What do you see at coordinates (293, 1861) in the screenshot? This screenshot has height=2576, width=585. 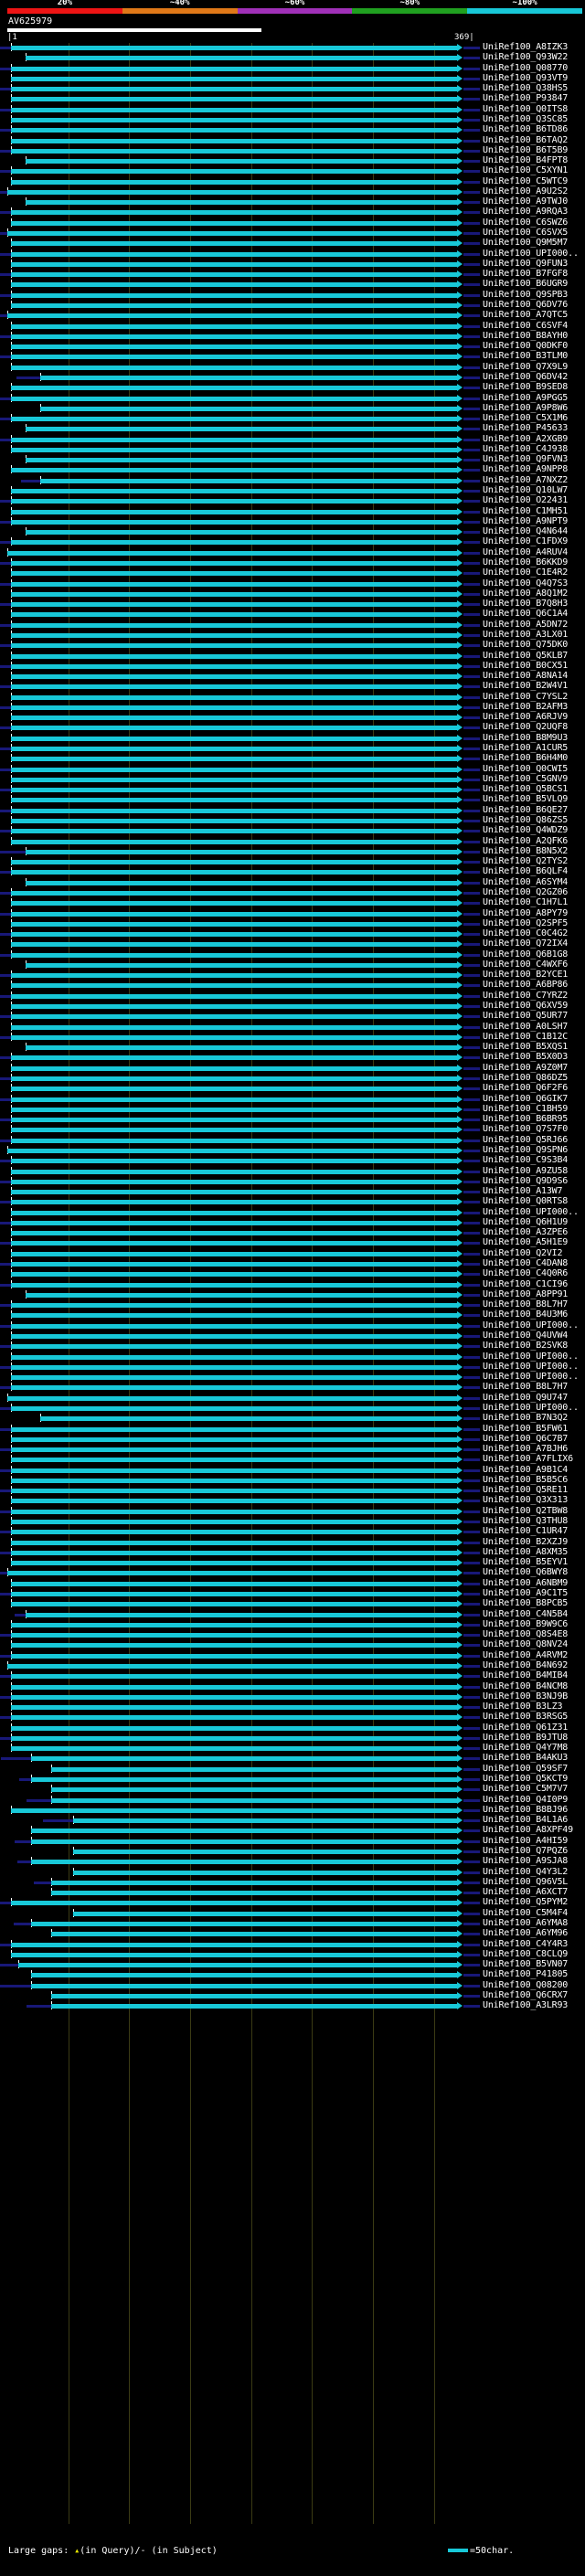 I see `alignment-row: UniRef100_A9SJA8` at bounding box center [293, 1861].